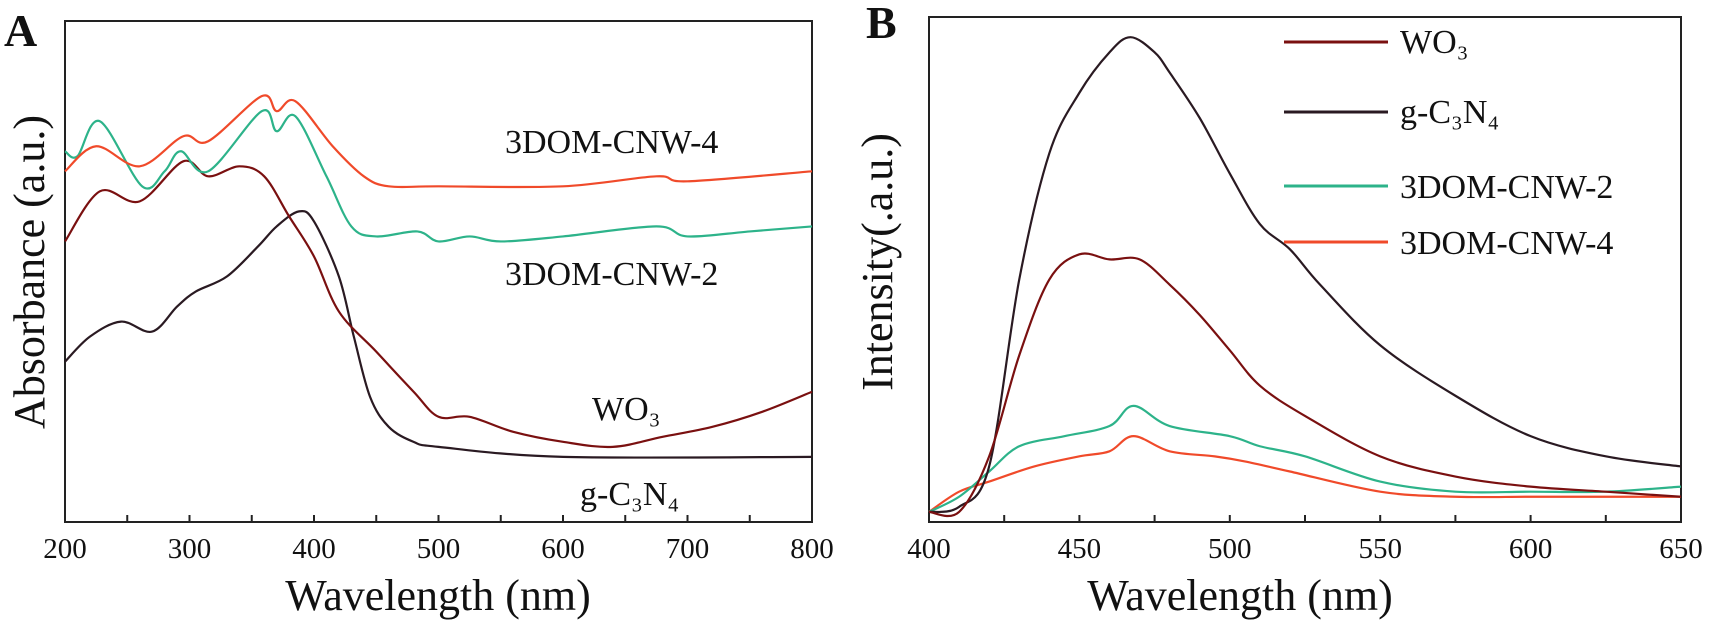 The image size is (1709, 622). Describe the element at coordinates (1080, 549) in the screenshot. I see `x-tick-label: 450` at that location.